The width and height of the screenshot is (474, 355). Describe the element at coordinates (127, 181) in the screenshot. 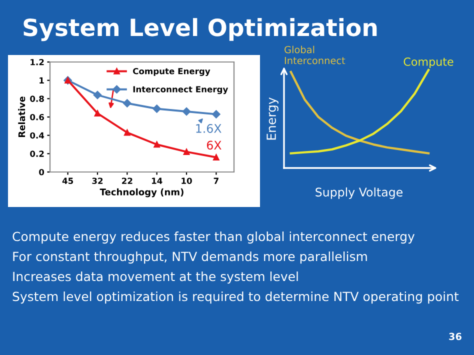

I see `x-tick-label: 22` at that location.